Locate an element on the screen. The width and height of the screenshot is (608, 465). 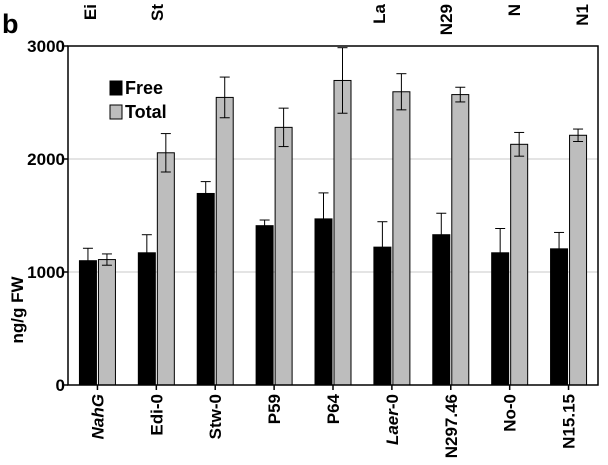
x-tick-label: Edi-0 is located at coordinates (156, 415).